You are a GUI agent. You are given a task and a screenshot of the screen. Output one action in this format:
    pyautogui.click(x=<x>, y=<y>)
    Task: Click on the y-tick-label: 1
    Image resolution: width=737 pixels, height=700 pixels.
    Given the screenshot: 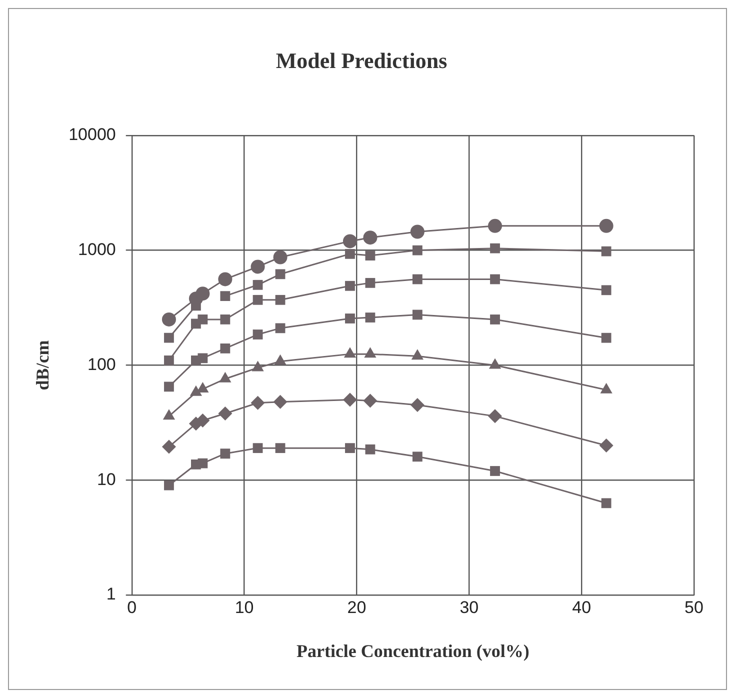 What is the action you would take?
    pyautogui.click(x=111, y=594)
    